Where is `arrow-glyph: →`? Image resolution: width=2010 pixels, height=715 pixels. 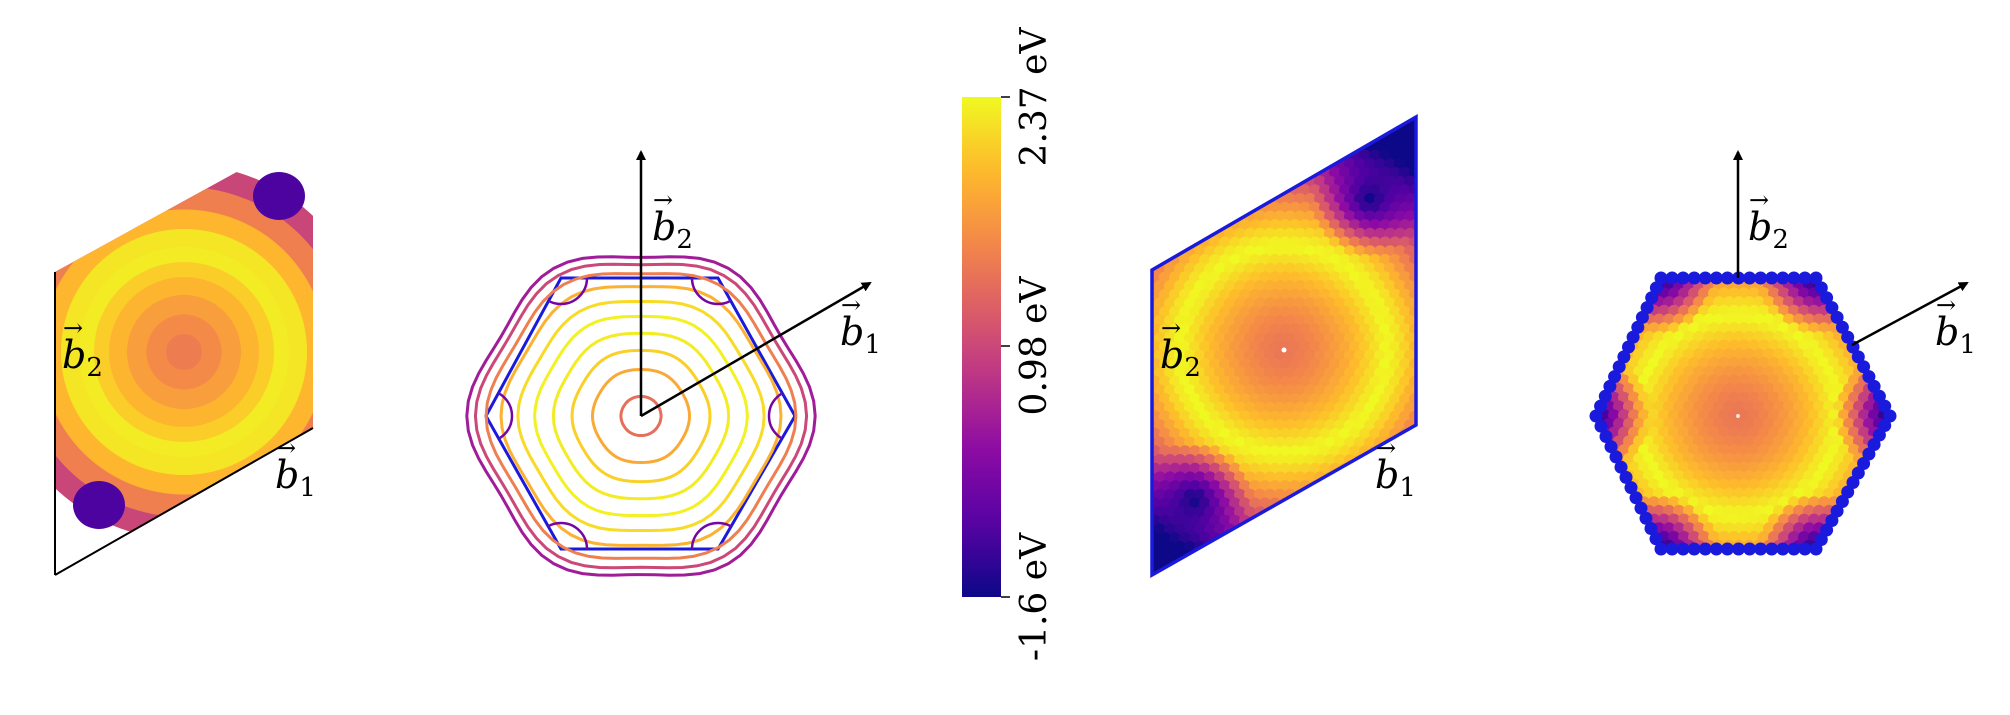
arrow-glyph: → is located at coordinates (1759, 200).